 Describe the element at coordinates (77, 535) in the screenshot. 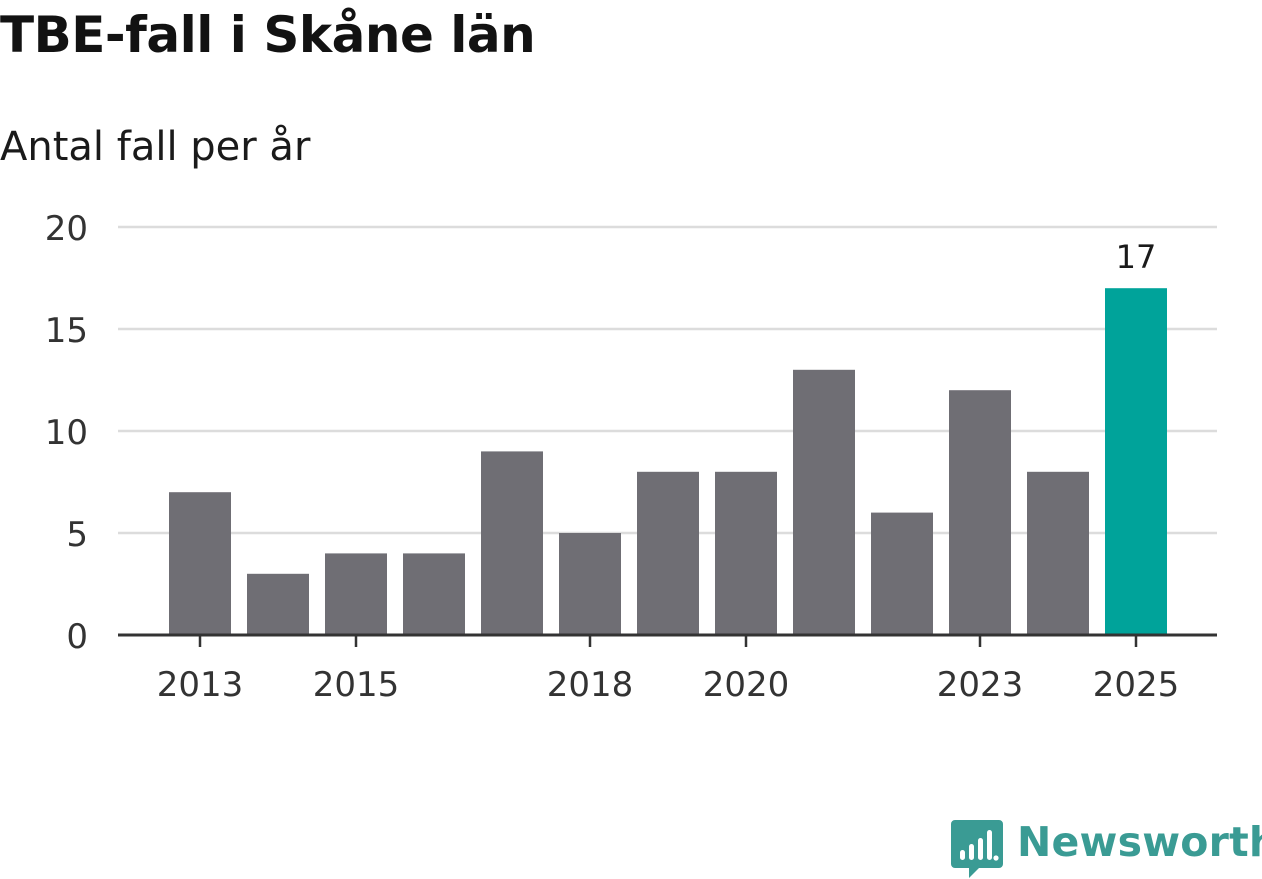

I see `y-tick-label: 5` at that location.